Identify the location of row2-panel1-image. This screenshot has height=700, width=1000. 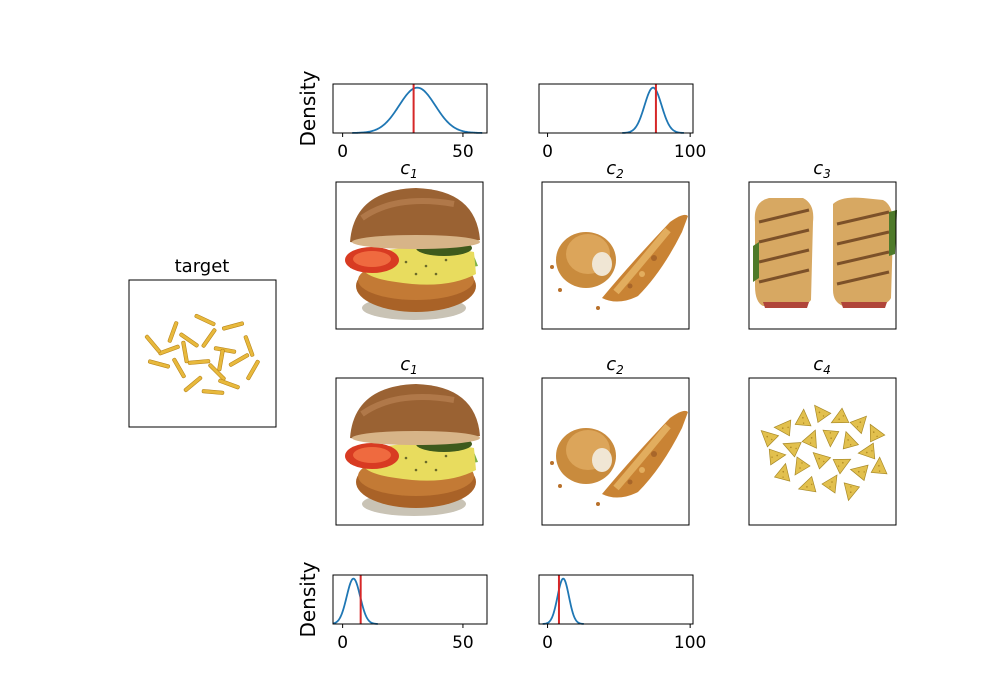
(409, 451).